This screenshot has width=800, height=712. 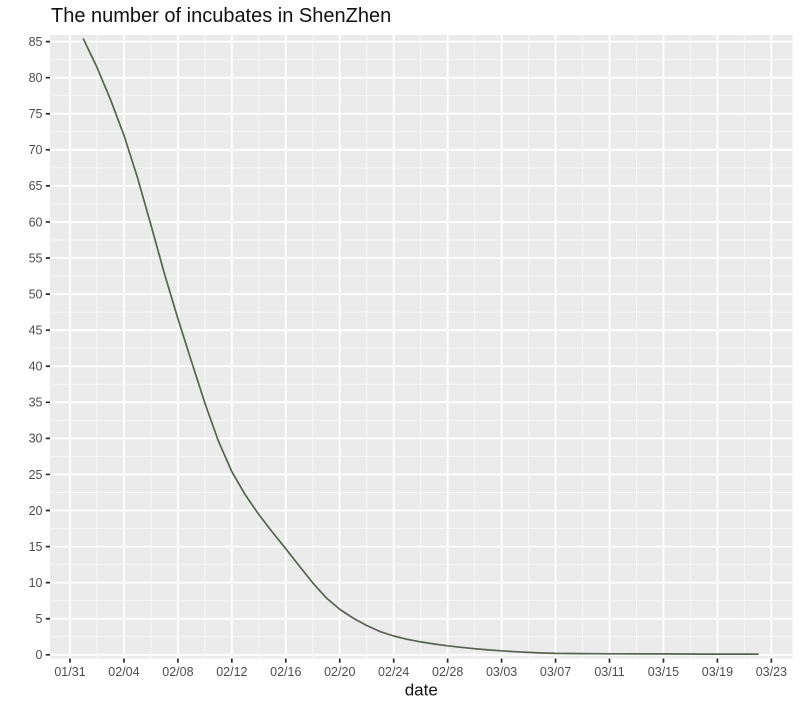 What do you see at coordinates (36, 367) in the screenshot?
I see `svg-text: 40` at bounding box center [36, 367].